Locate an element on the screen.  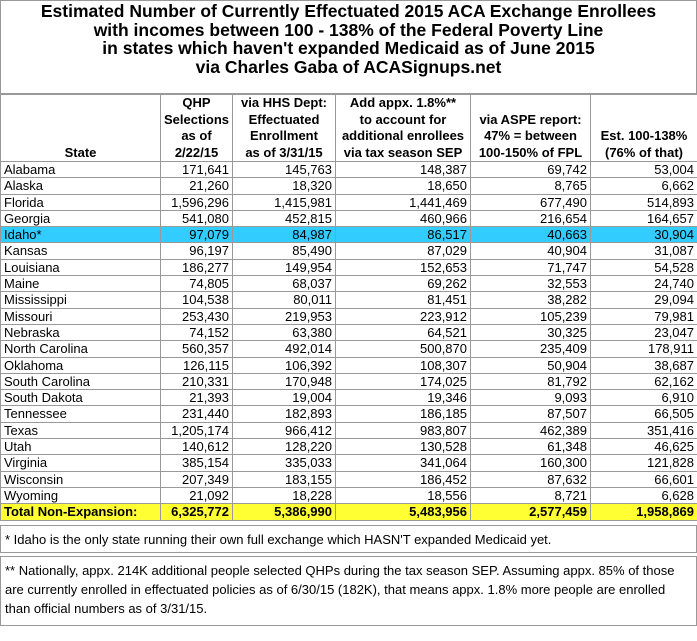
header-line: as of is located at coordinates (196, 135).